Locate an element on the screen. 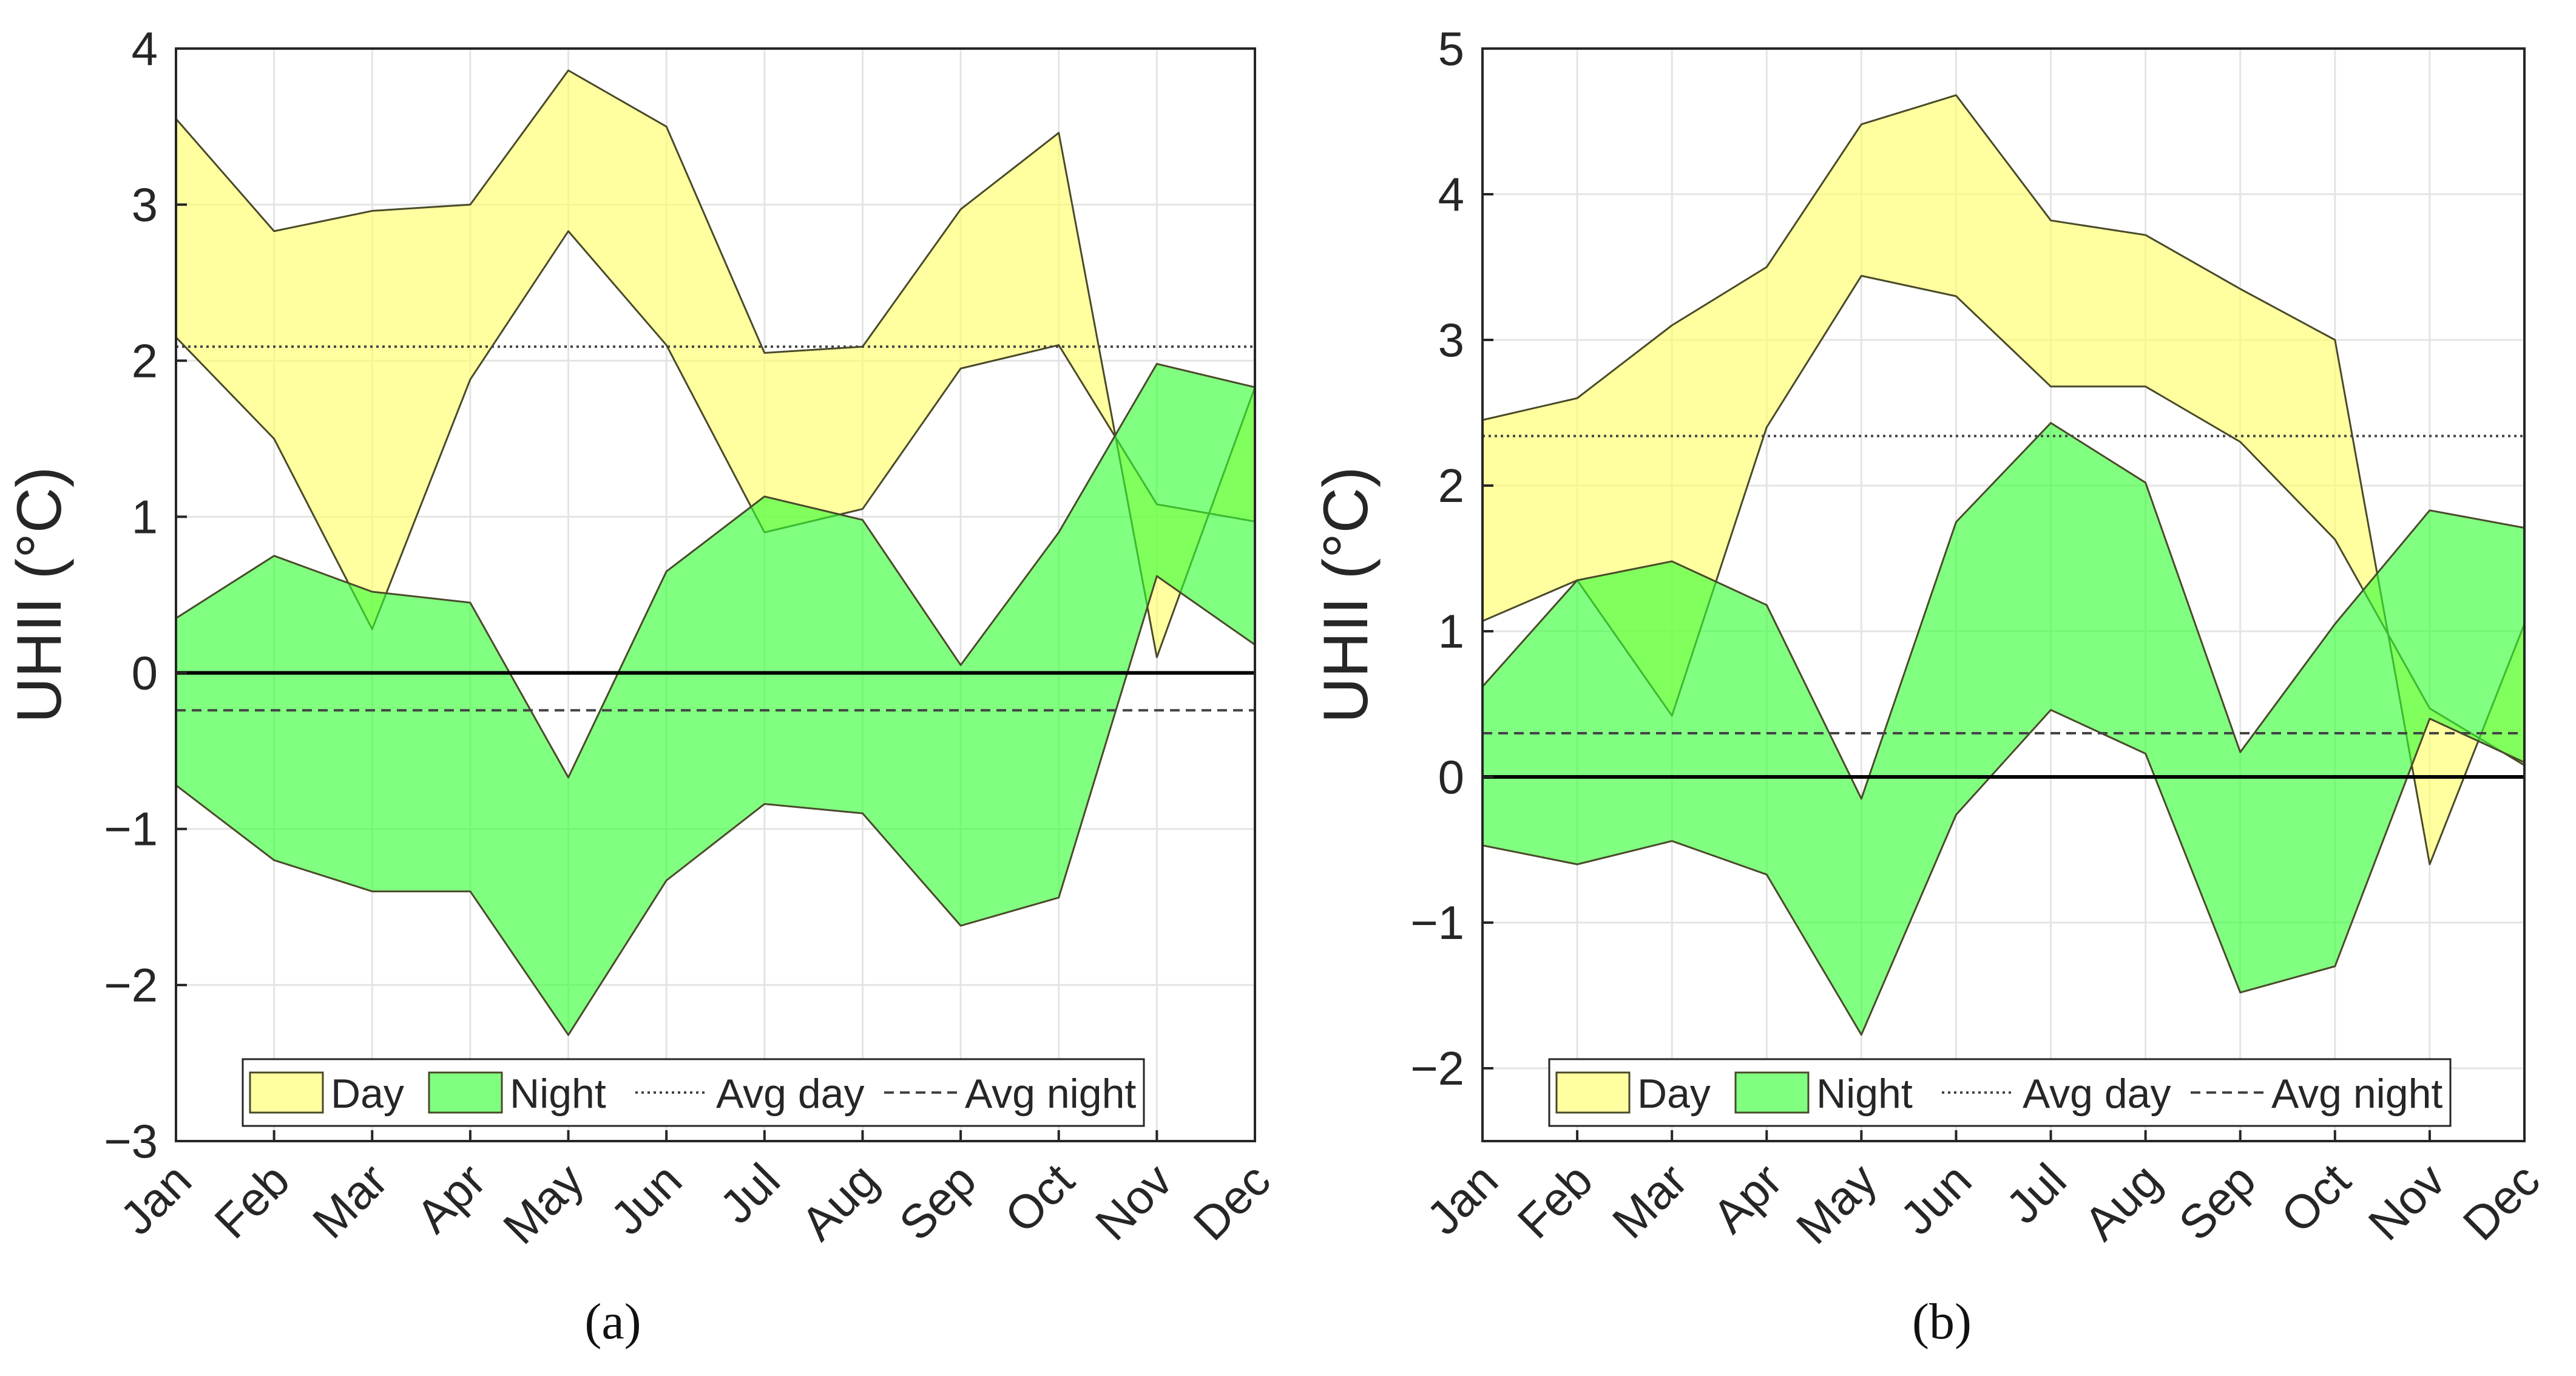  x-tick-label: Jan is located at coordinates (1462, 1199).